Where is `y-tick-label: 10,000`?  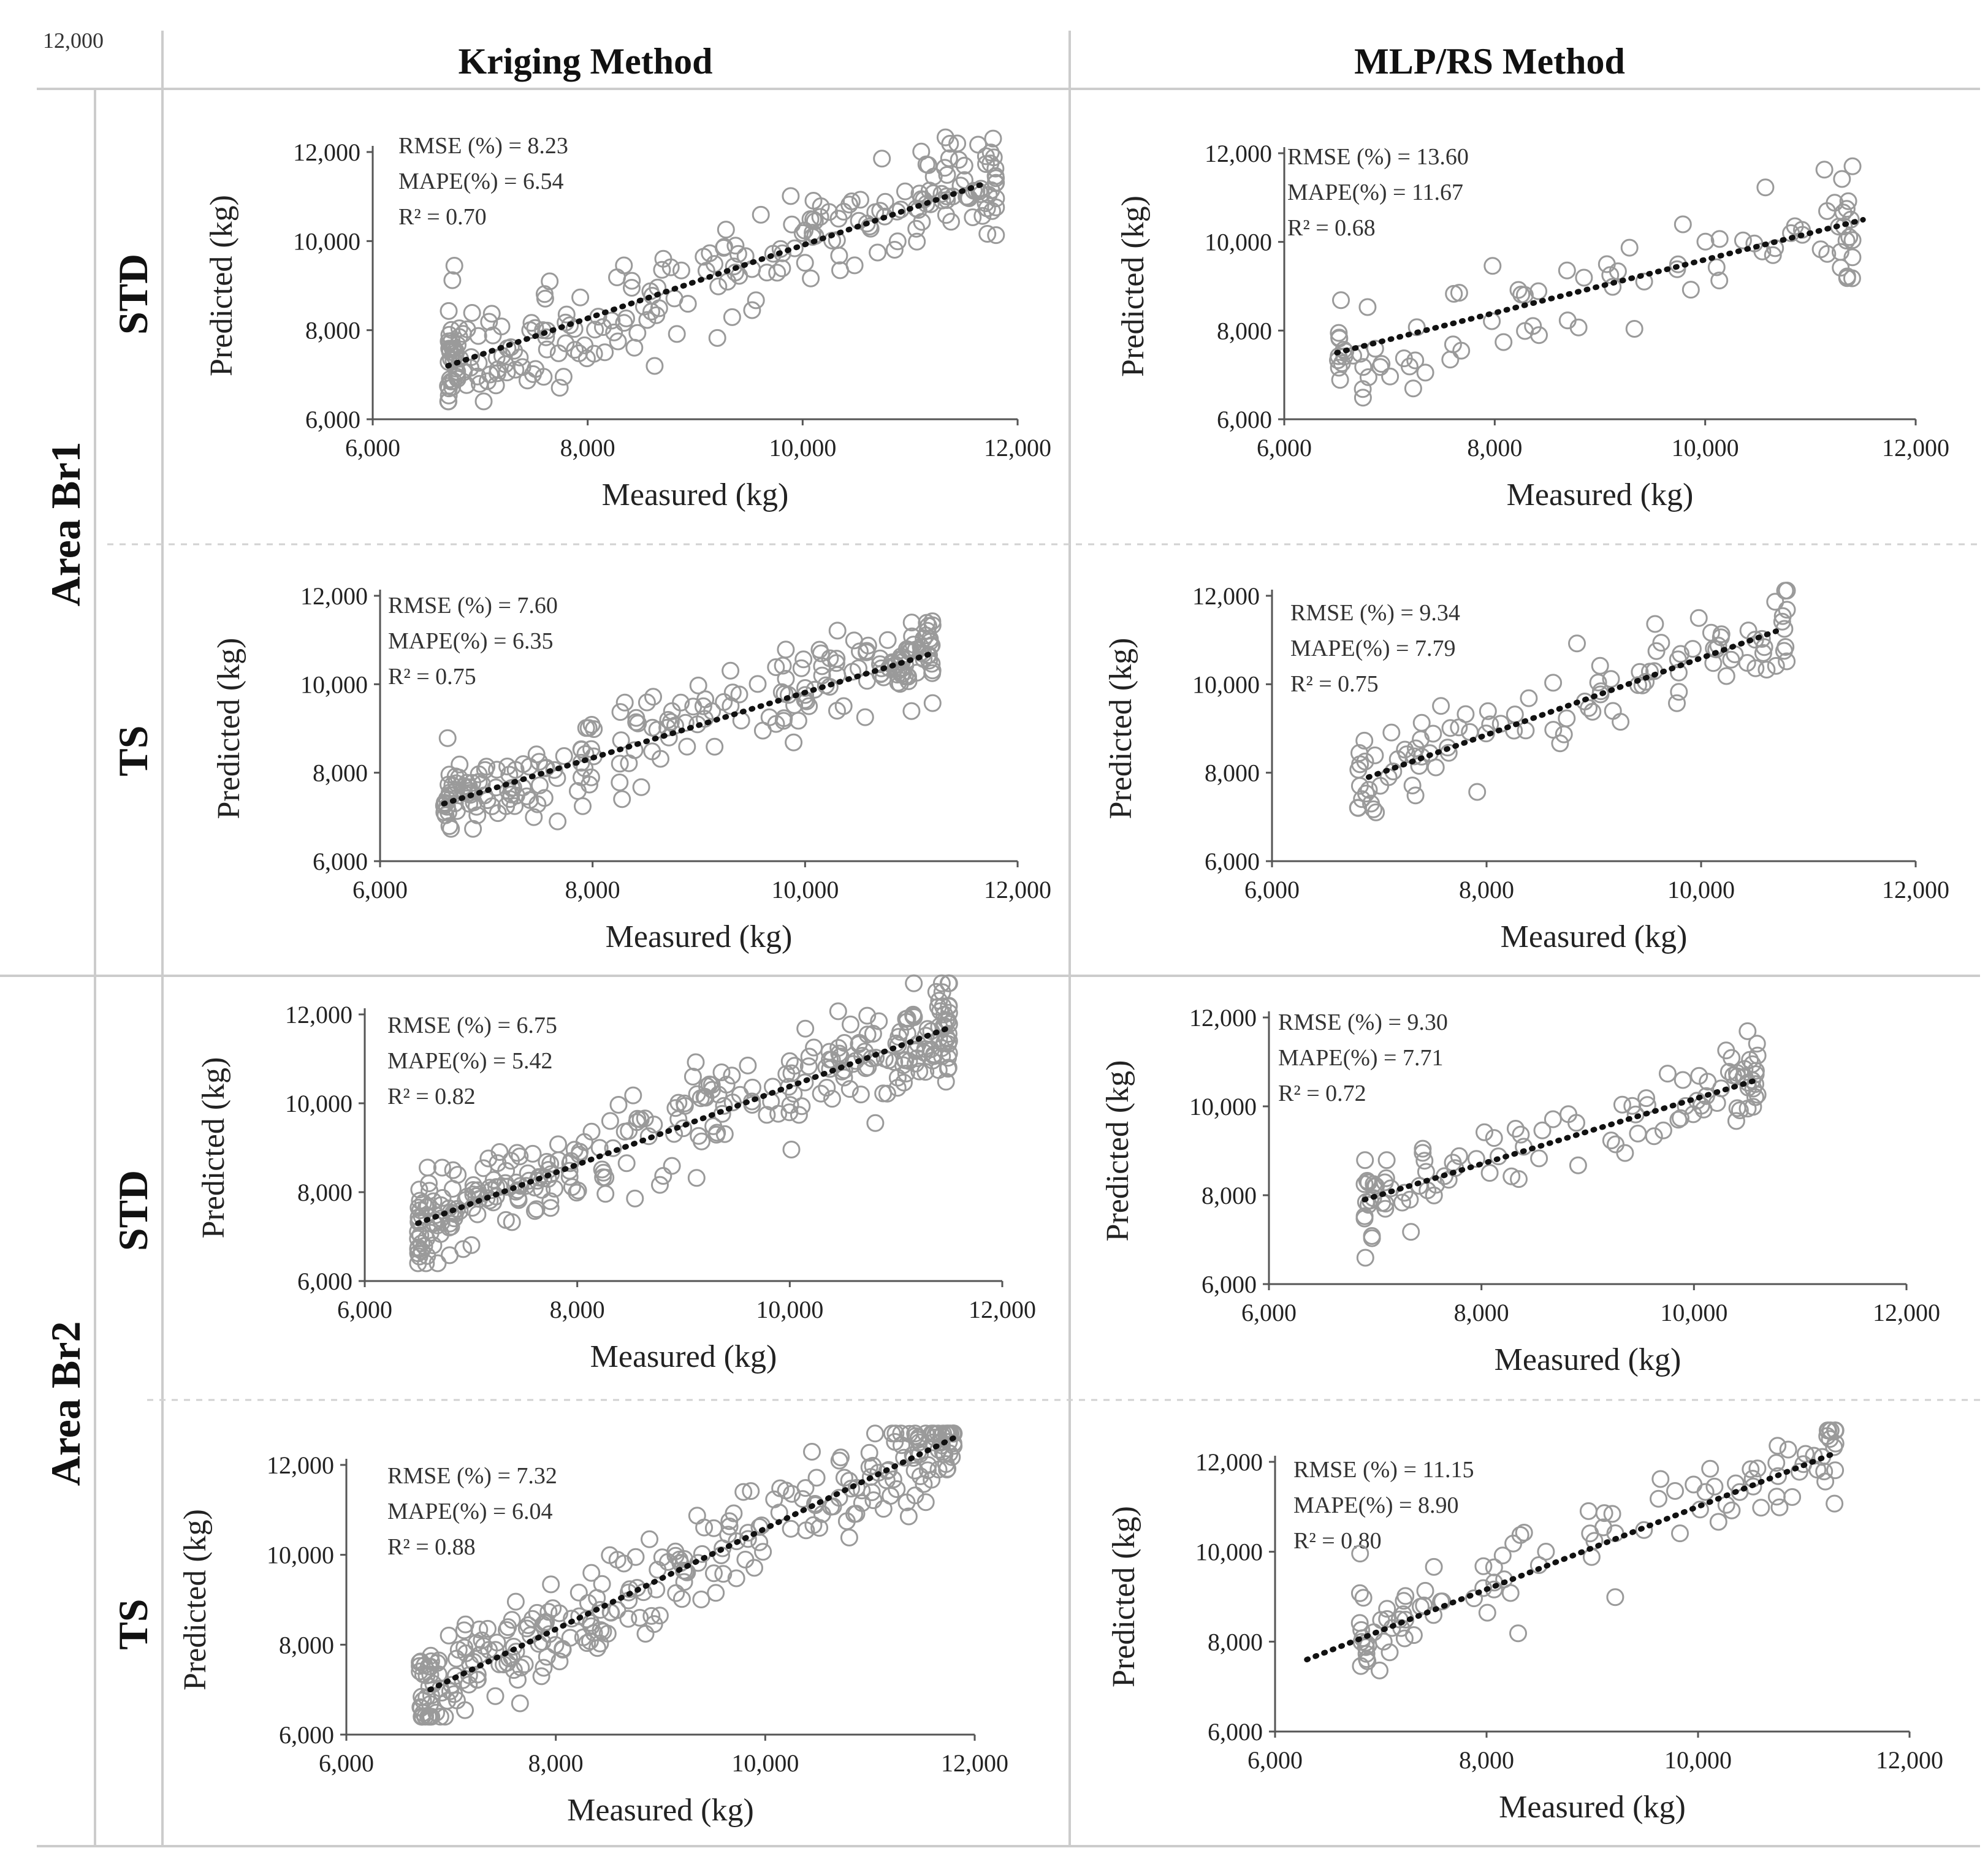 y-tick-label: 10,000 is located at coordinates (1223, 1106).